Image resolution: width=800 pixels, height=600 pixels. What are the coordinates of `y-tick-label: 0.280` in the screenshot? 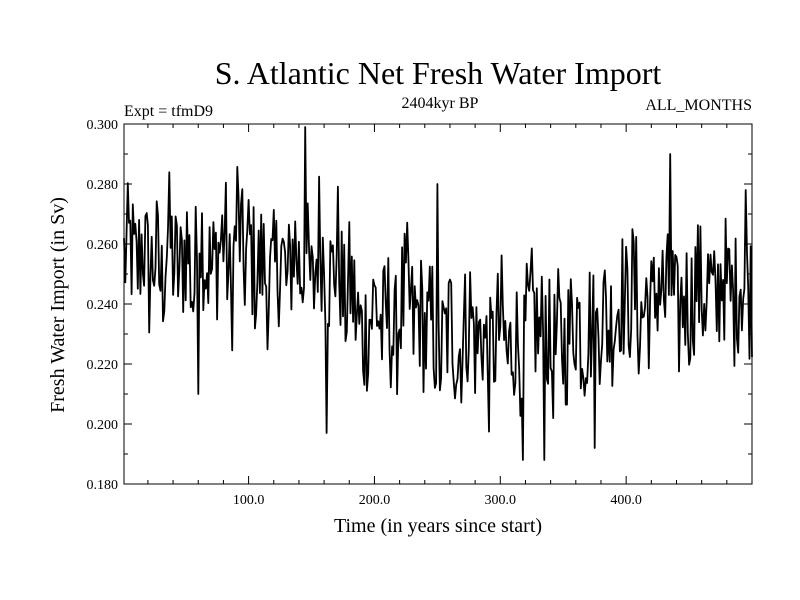 It's located at (103, 185).